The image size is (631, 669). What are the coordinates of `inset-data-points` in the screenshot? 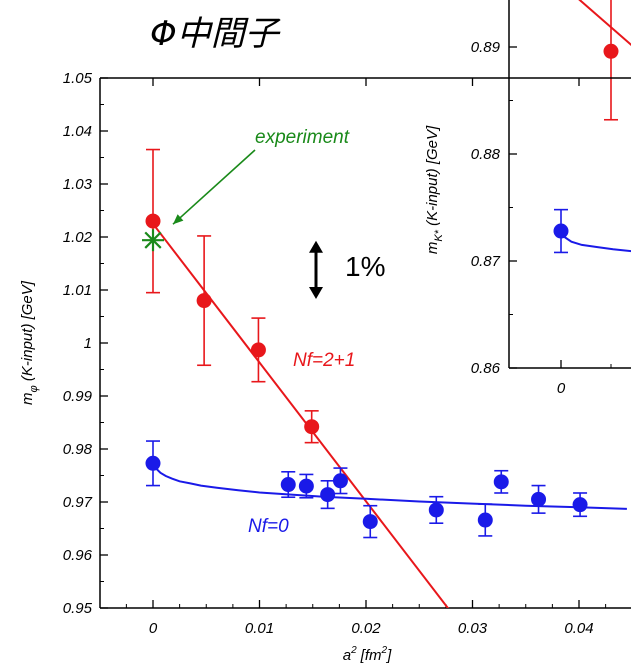 It's located at (586, 127).